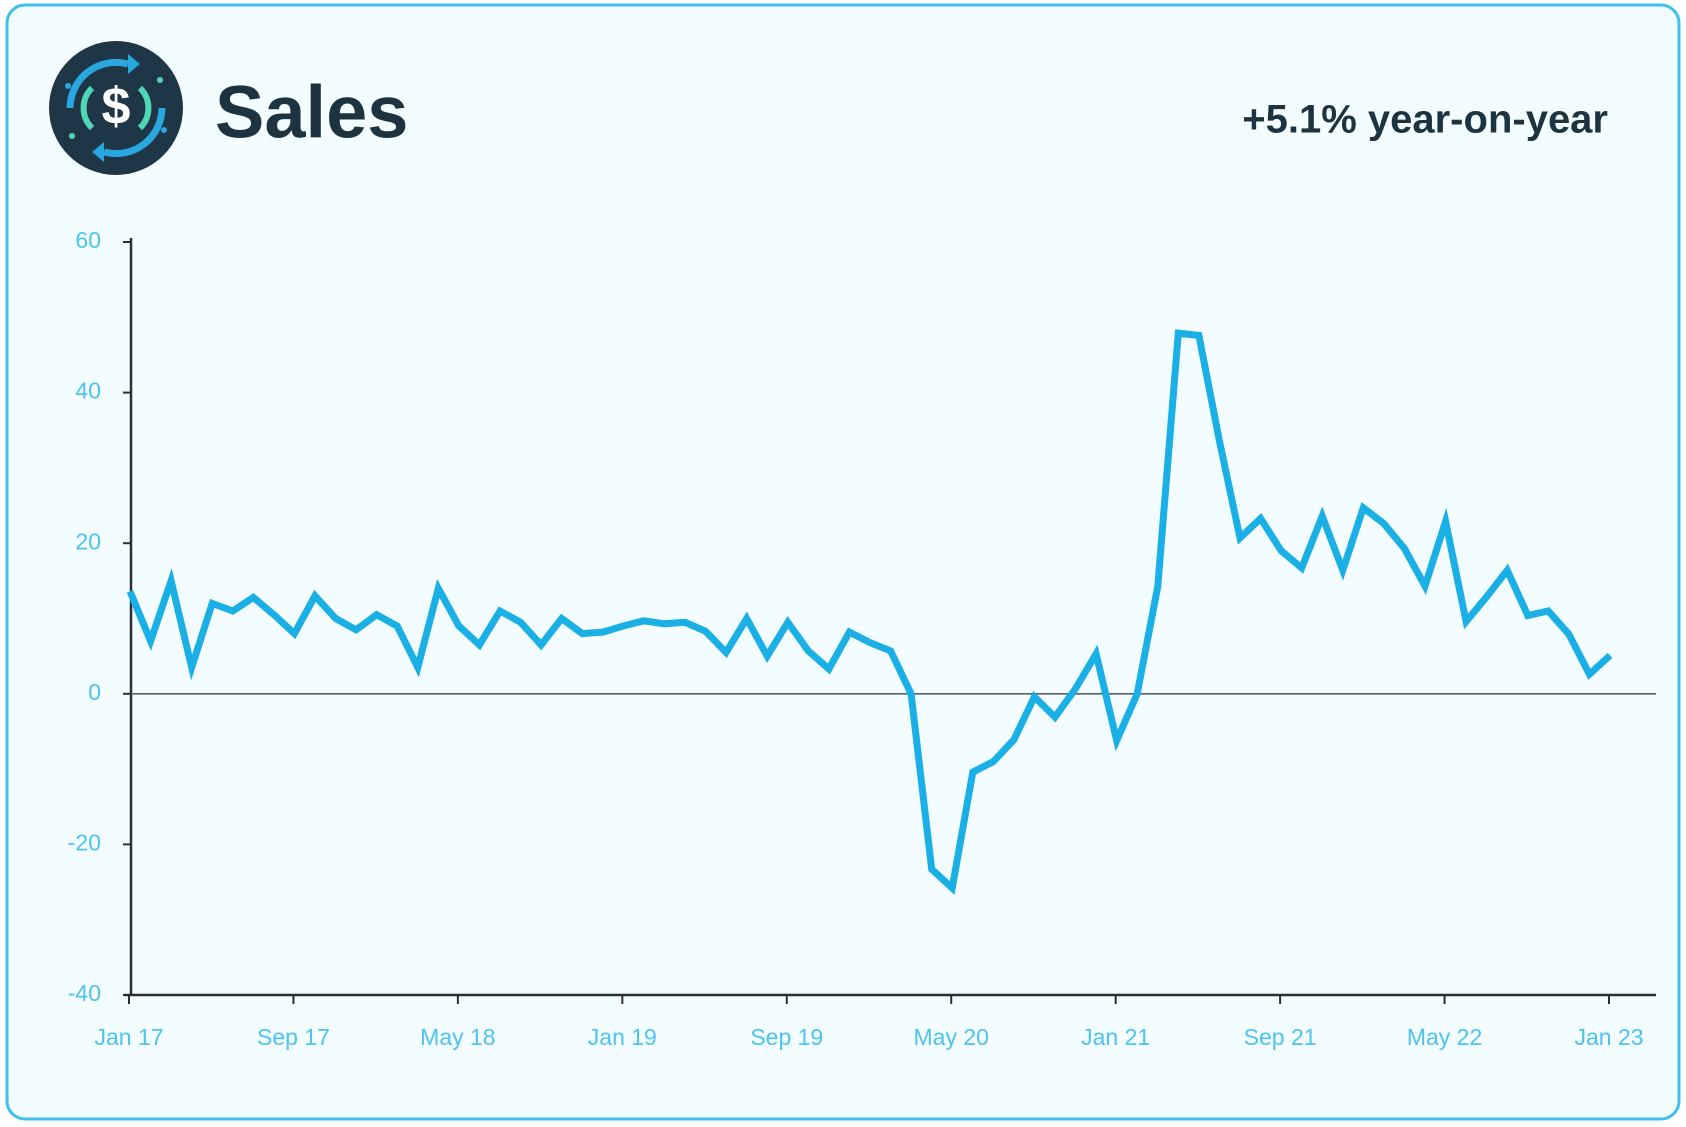 This screenshot has width=1686, height=1127. I want to click on x-tick-label: Jan 19, so click(622, 1037).